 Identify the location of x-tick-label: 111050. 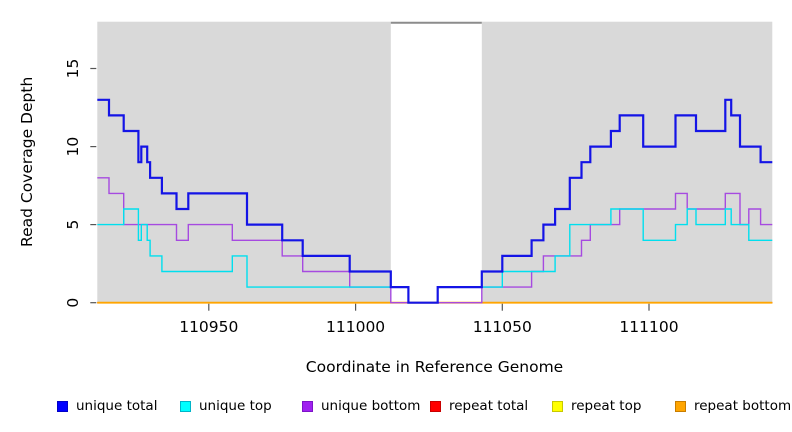
(502, 327).